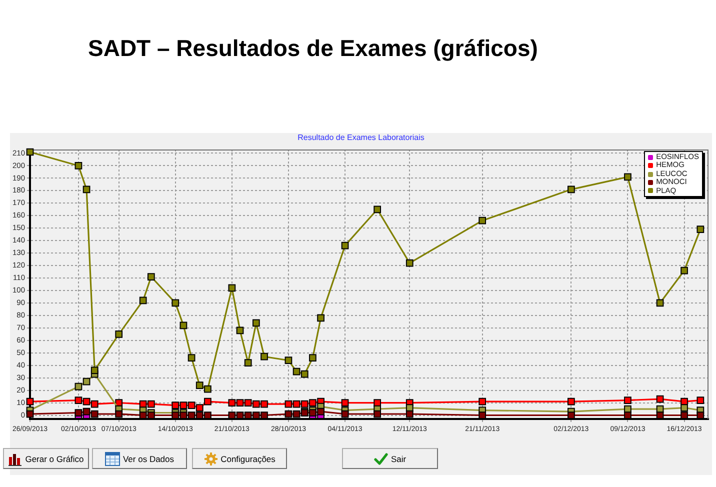  What do you see at coordinates (139, 458) in the screenshot?
I see `text: Ver os Dados` at bounding box center [139, 458].